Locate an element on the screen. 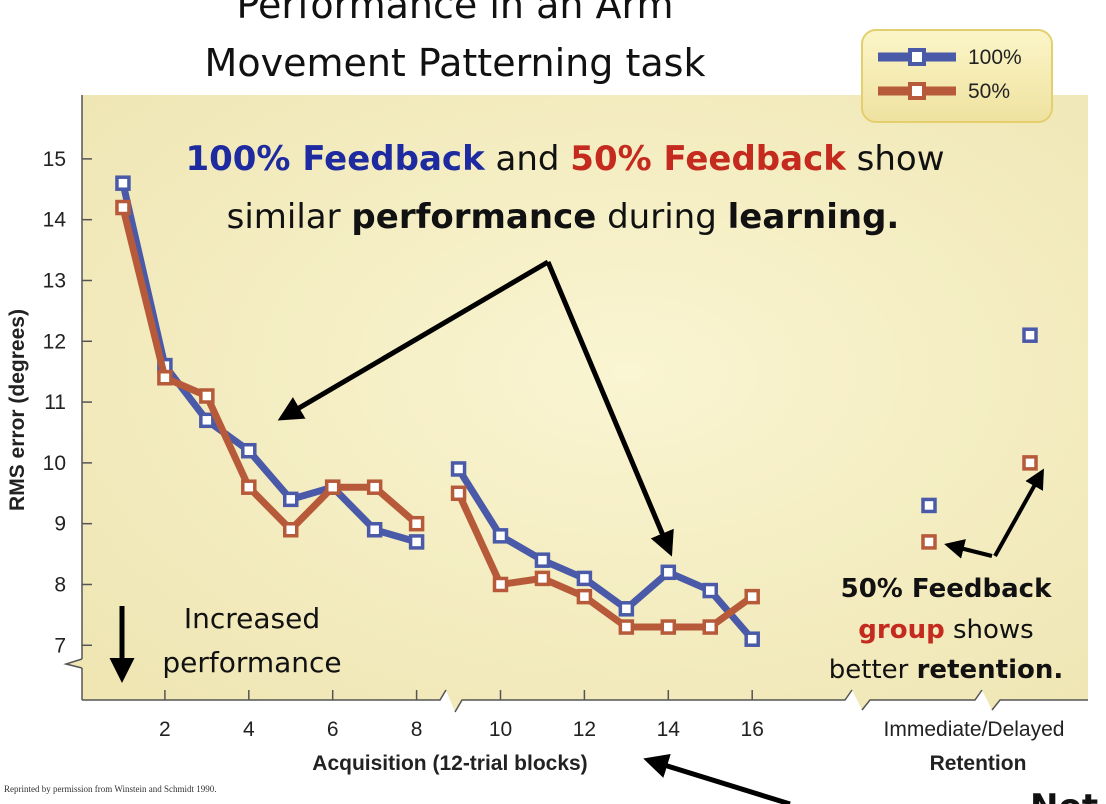 The image size is (1106, 804). annotation-top-line-1: 100% Feedback and 50% Feedback show is located at coordinates (564, 159).